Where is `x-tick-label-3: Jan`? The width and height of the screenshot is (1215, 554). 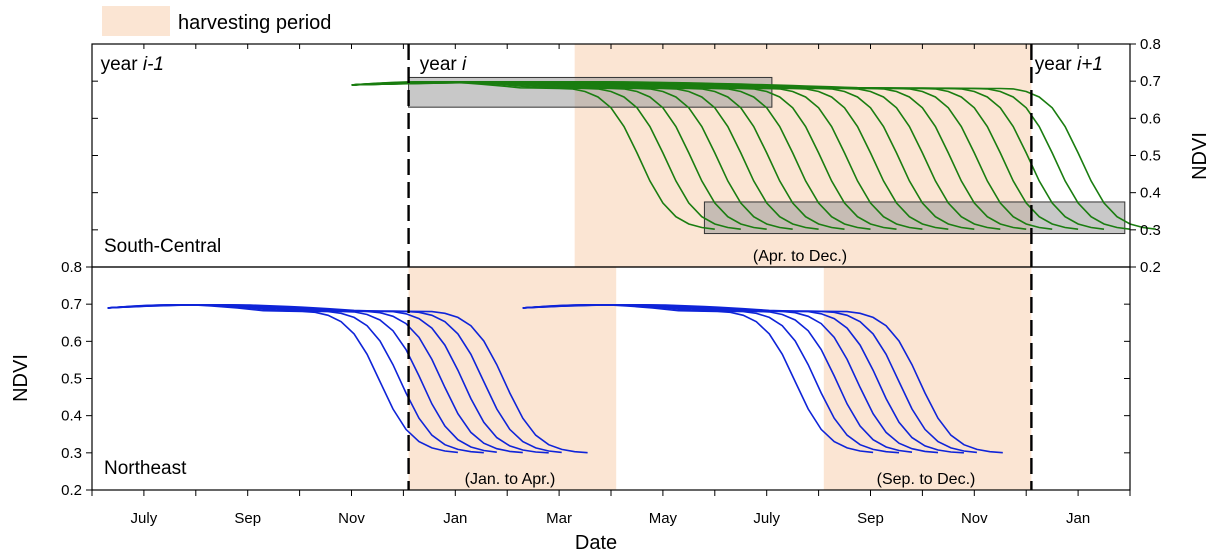
x-tick-label-3: Jan is located at coordinates (455, 518).